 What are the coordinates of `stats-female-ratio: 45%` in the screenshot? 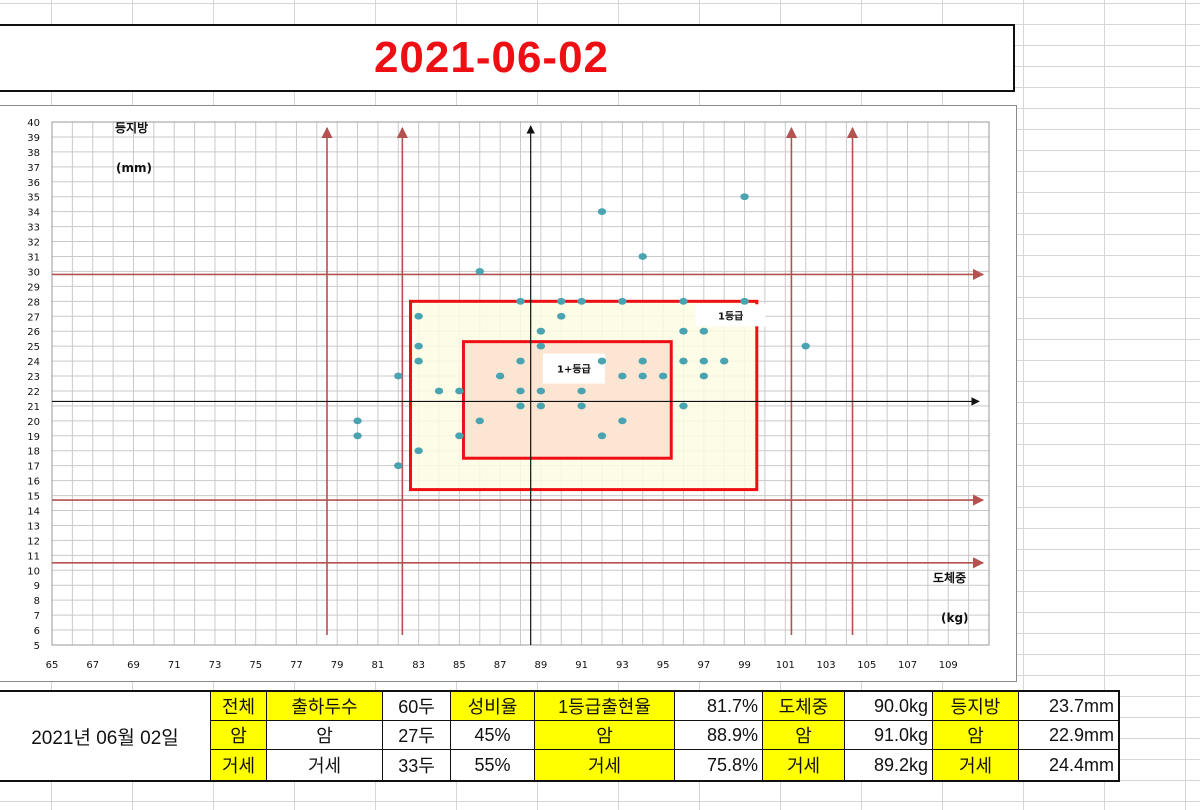 It's located at (492, 735).